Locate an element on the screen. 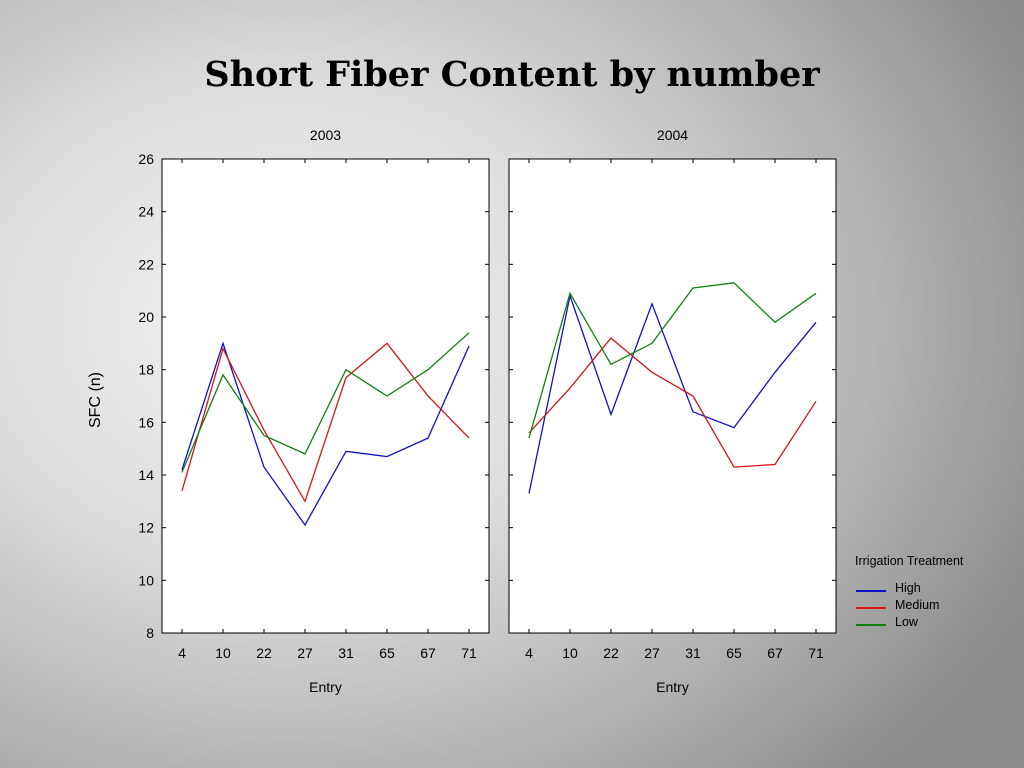 The width and height of the screenshot is (1024, 768). legend-item-low: Low is located at coordinates (887, 622).